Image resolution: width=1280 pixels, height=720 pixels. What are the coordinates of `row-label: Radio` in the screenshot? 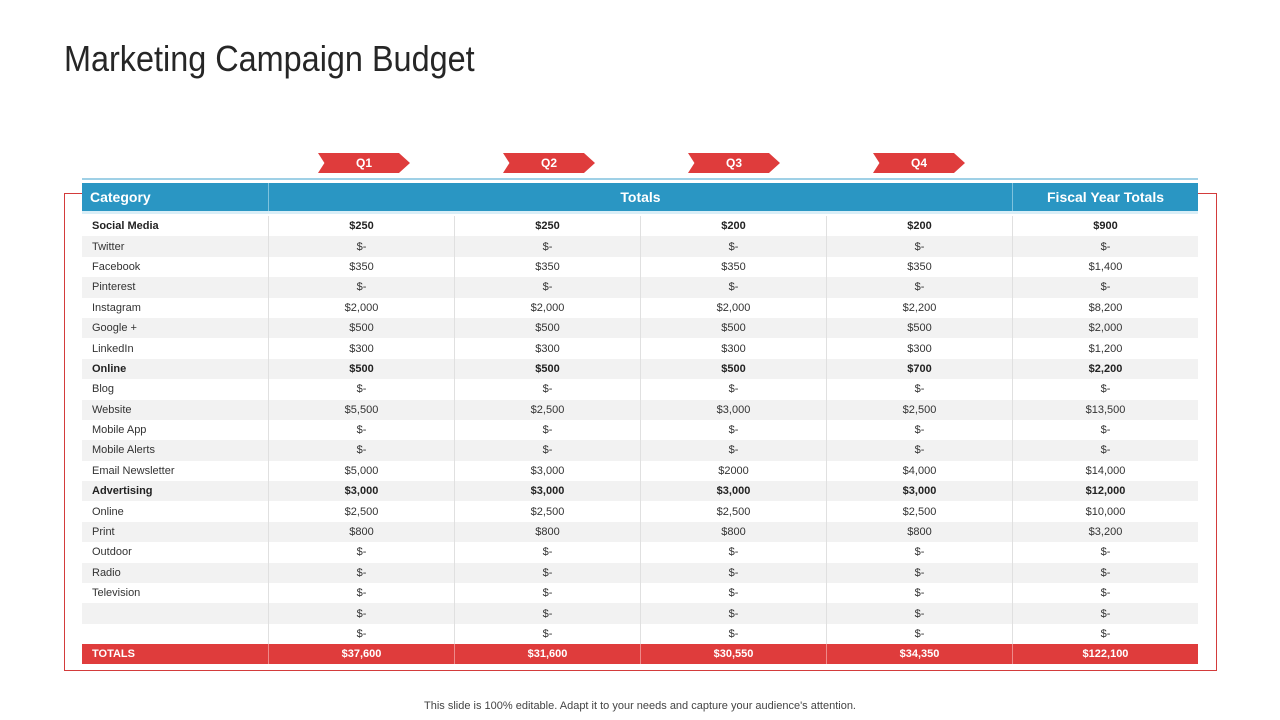 It's located at (106, 572).